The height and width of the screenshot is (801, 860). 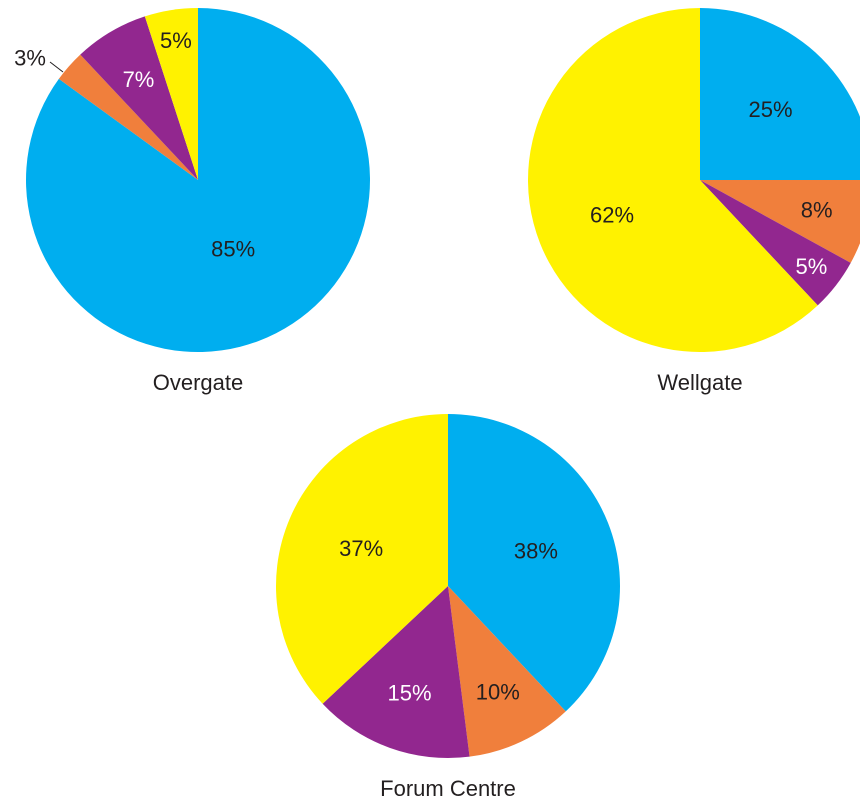 What do you see at coordinates (233, 248) in the screenshot?
I see `slice-label-overgate-blue: 85%` at bounding box center [233, 248].